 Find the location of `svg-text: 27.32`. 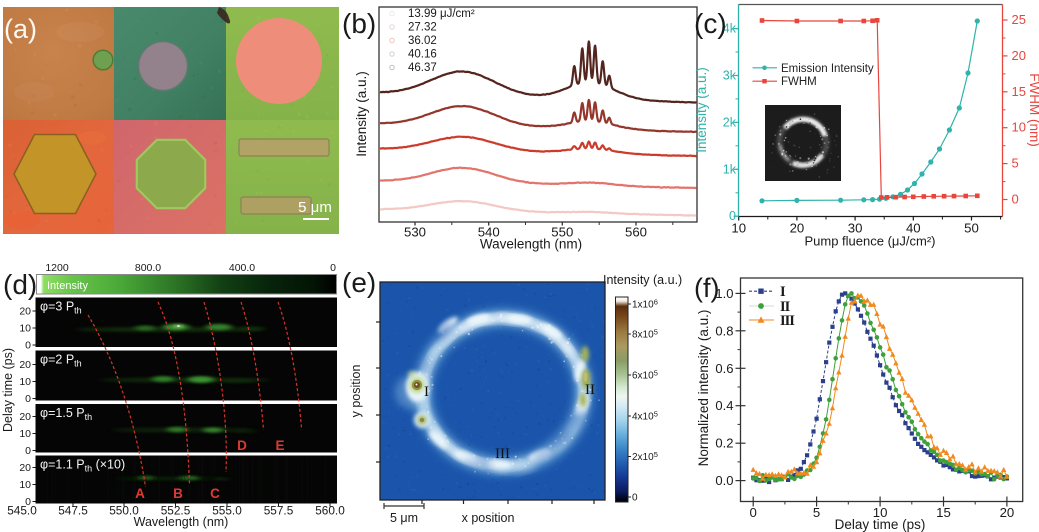

svg-text: 27.32 is located at coordinates (422, 28).